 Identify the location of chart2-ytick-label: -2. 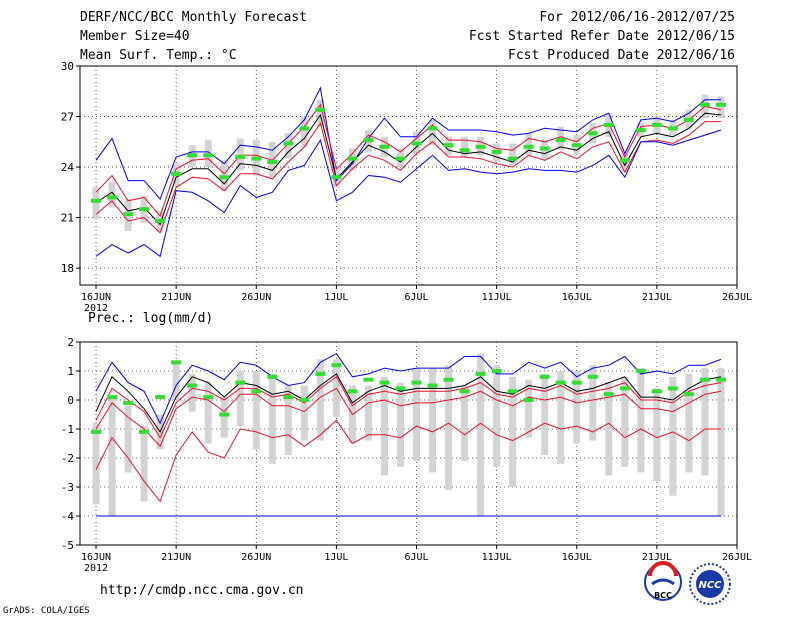
(67, 458).